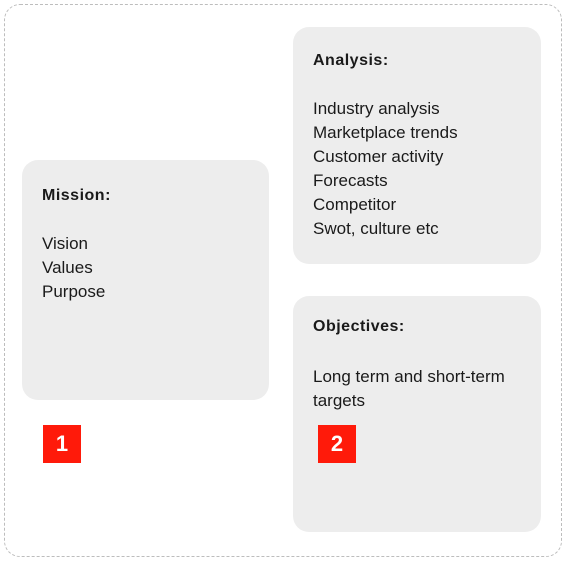 This screenshot has height=567, width=567. What do you see at coordinates (350, 180) in the screenshot?
I see `analysis-item: Forecasts` at bounding box center [350, 180].